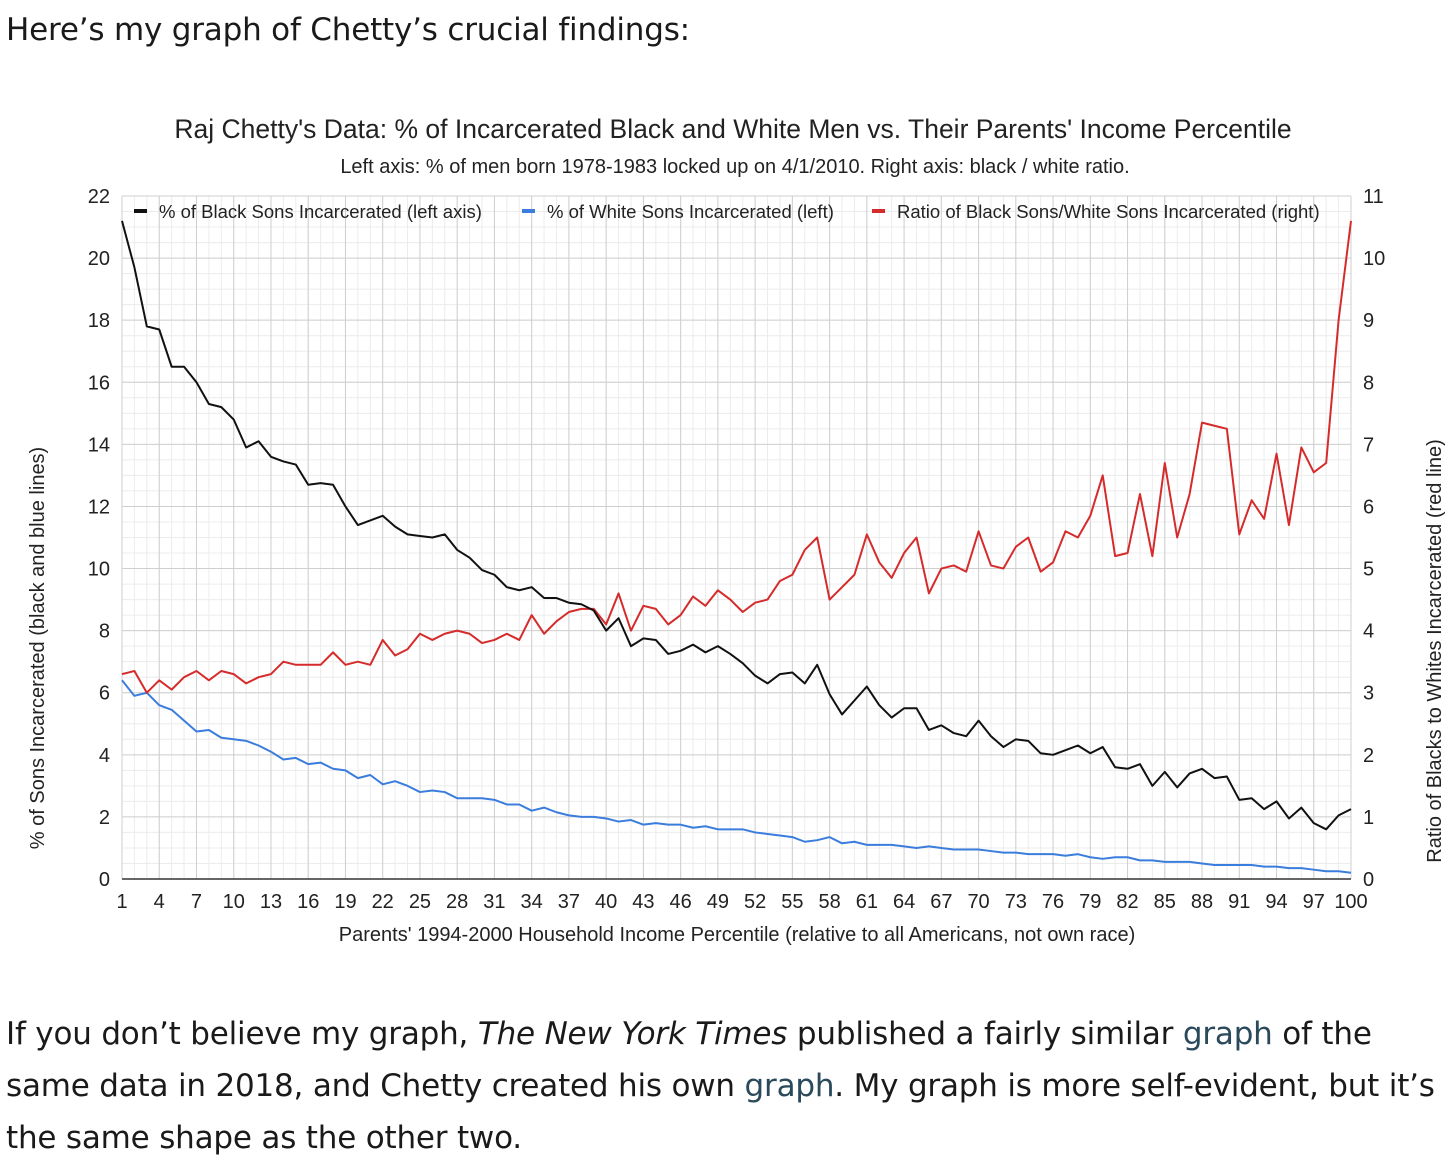 The height and width of the screenshot is (1164, 1456). Describe the element at coordinates (234, 902) in the screenshot. I see `x-tick-label: 10` at that location.